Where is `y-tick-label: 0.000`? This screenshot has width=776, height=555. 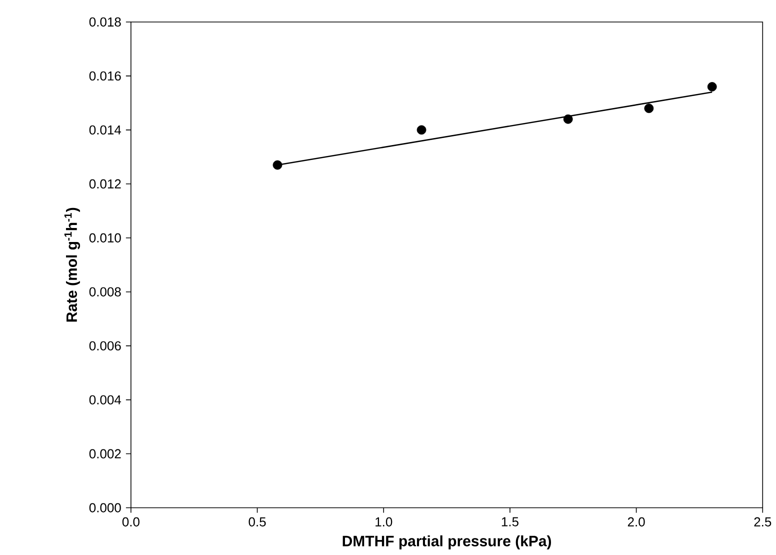 y-tick-label: 0.000 is located at coordinates (105, 507).